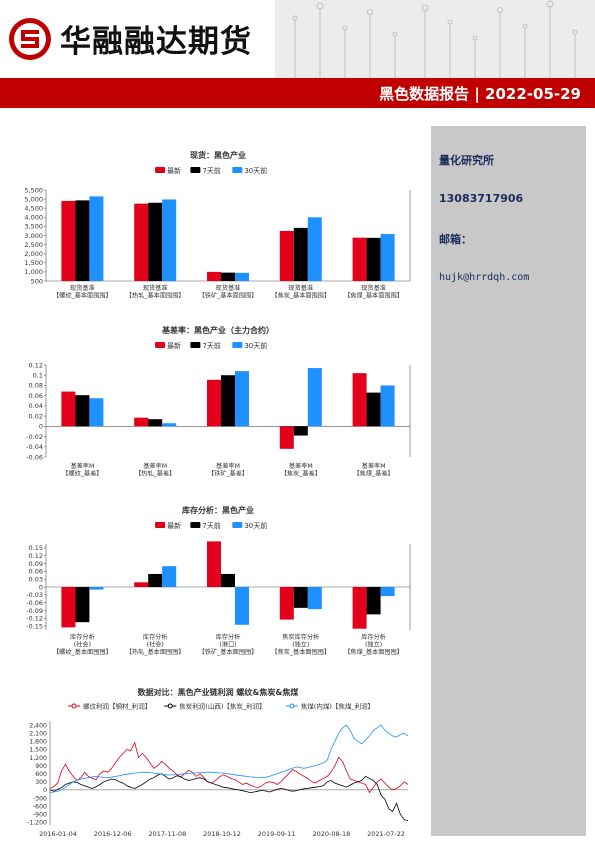 Image resolution: width=595 pixels, height=842 pixels. Describe the element at coordinates (33, 227) in the screenshot. I see `y-tick-label: 3,500` at that location.